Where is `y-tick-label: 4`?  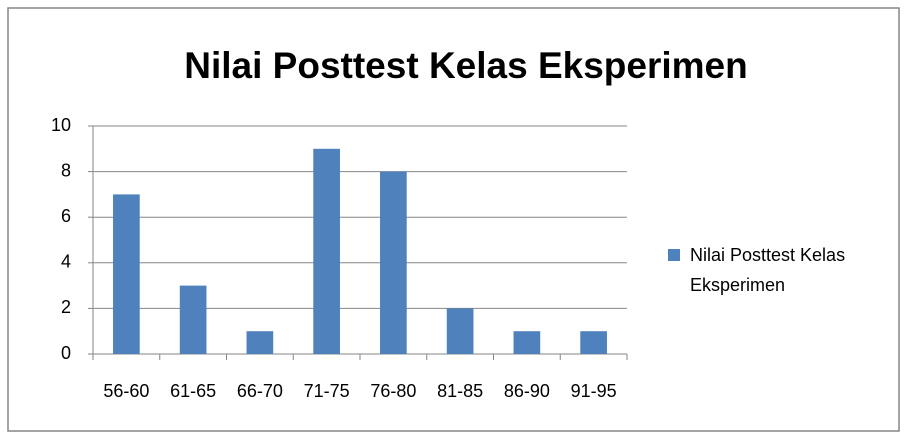 y-tick-label: 4 is located at coordinates (66, 262).